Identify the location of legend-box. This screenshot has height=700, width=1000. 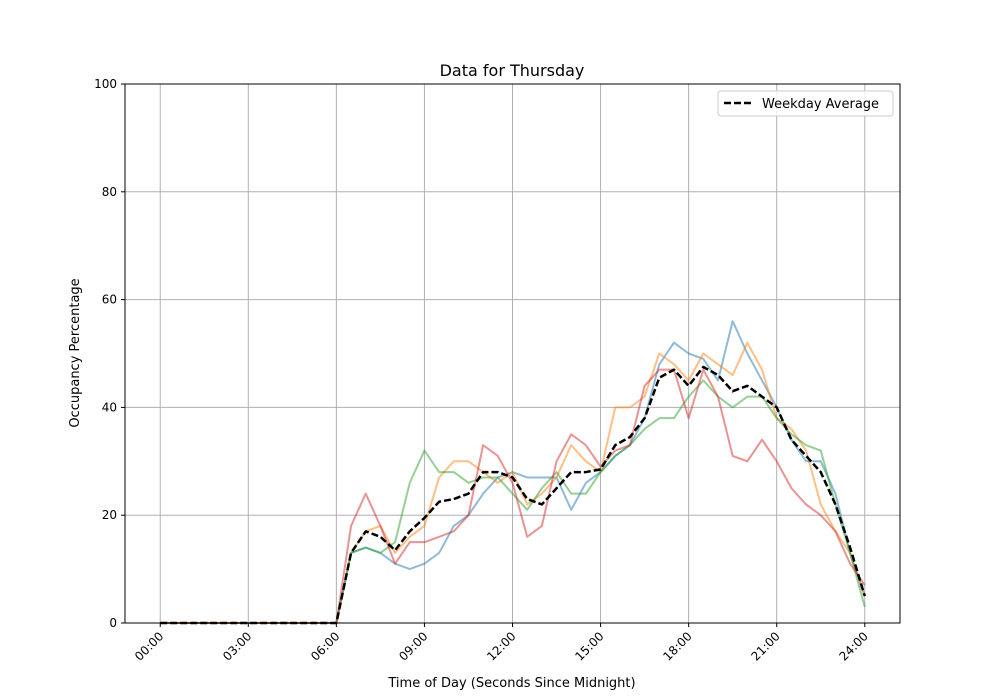
(805, 103).